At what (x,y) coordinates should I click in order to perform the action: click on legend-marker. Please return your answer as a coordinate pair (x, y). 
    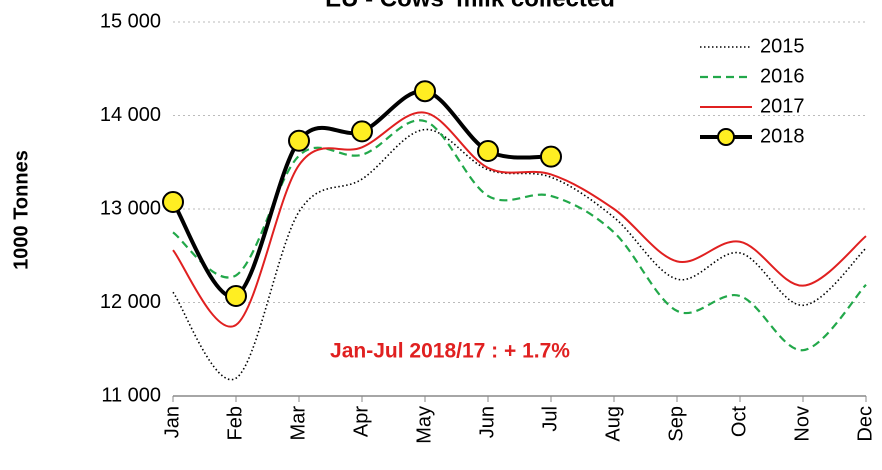
    Looking at the image, I should click on (726, 137).